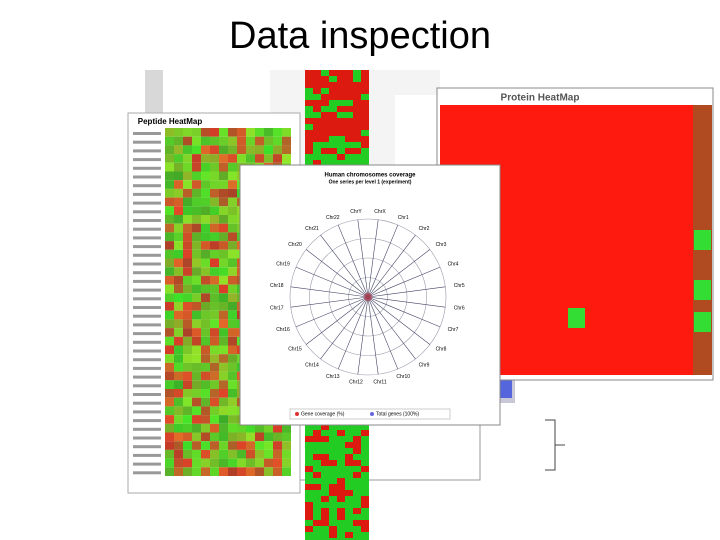 This screenshot has width=720, height=540. Describe the element at coordinates (540, 98) in the screenshot. I see `protein-title: Protein HeatMap` at that location.